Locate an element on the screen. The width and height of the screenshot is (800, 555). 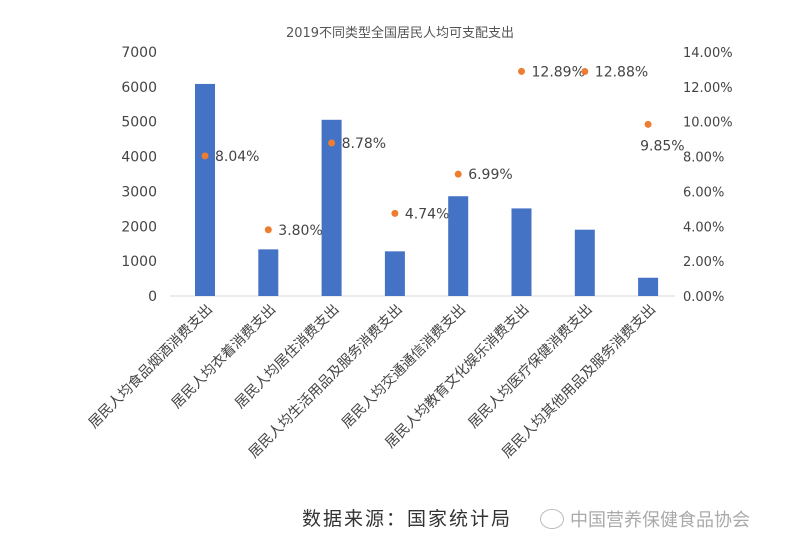
y2-tick-label: 2.00% is located at coordinates (703, 262).